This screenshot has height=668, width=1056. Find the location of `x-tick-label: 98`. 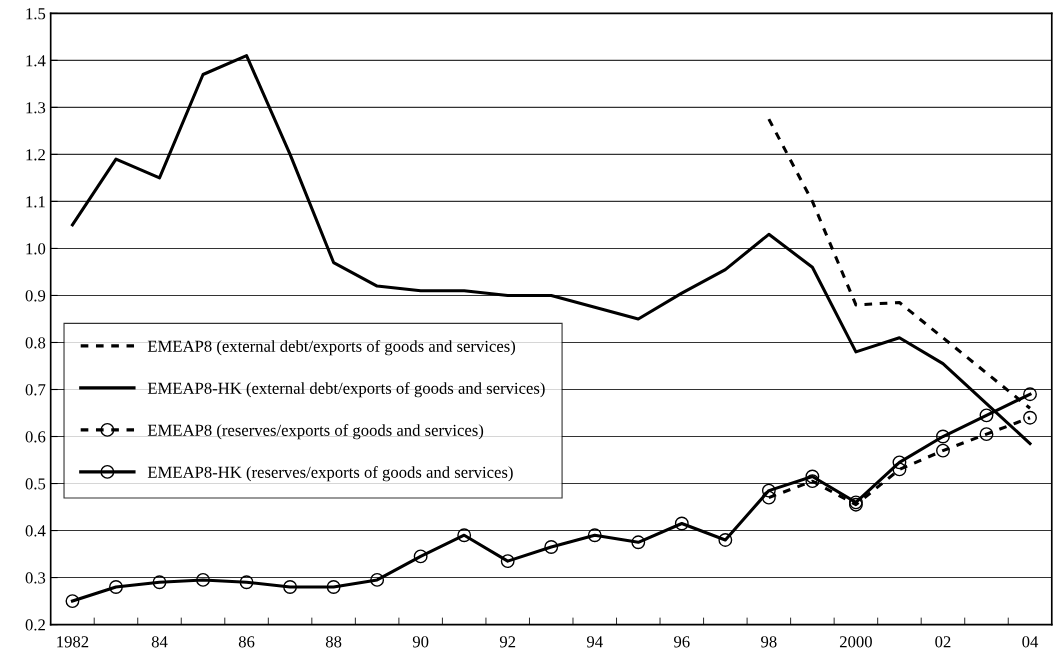

x-tick-label: 98 is located at coordinates (769, 642).